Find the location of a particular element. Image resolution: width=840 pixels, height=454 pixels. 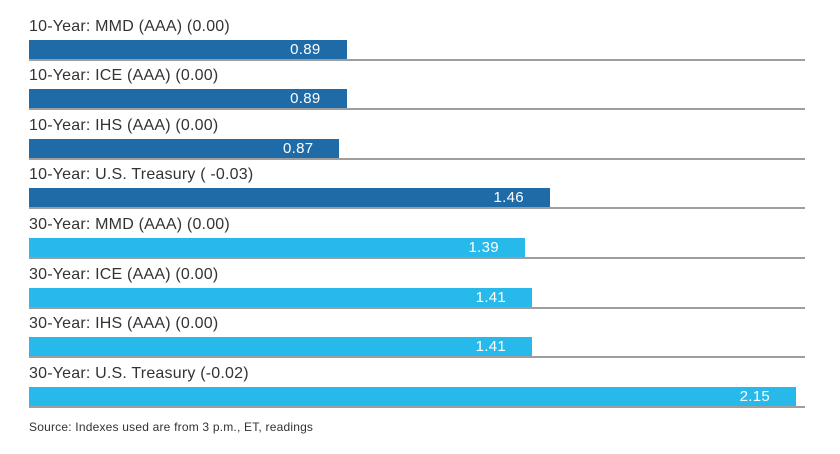

bar-category-label: 30-Year: ICE (AAA) (0.00) is located at coordinates (124, 274).